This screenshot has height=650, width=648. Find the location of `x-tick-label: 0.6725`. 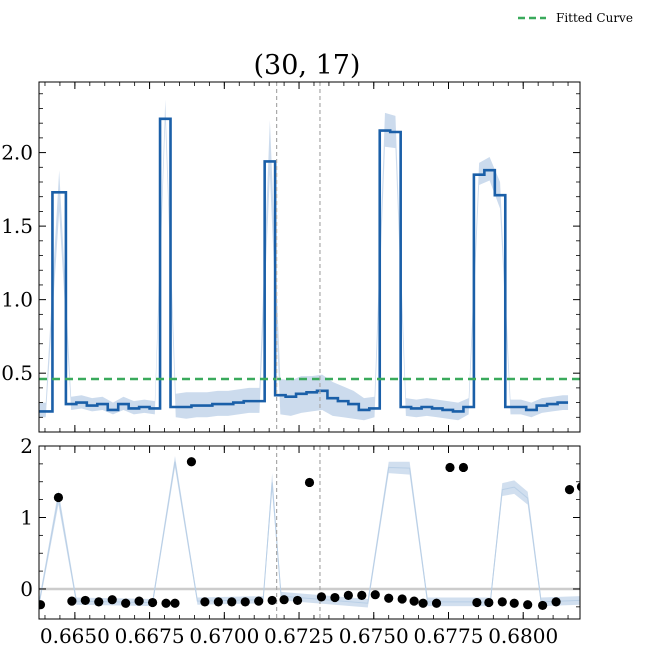

x-tick-label: 0.6725 is located at coordinates (299, 636).